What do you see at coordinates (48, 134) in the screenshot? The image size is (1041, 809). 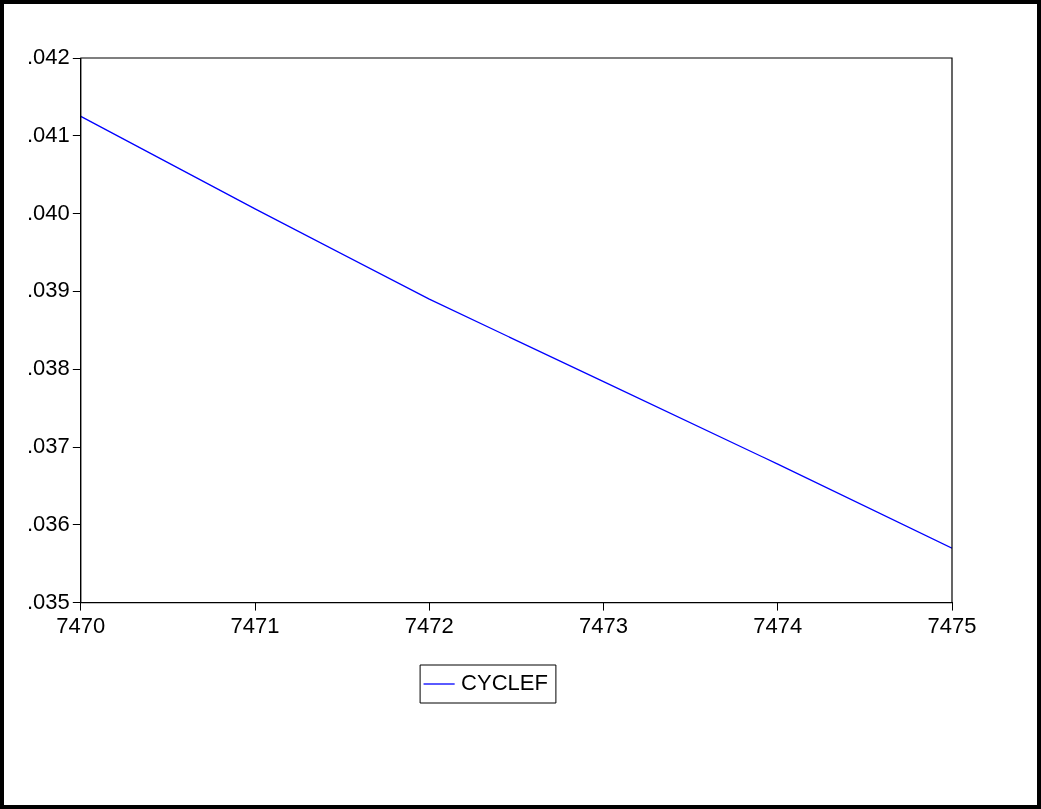 I see `y-tick-label: .041` at bounding box center [48, 134].